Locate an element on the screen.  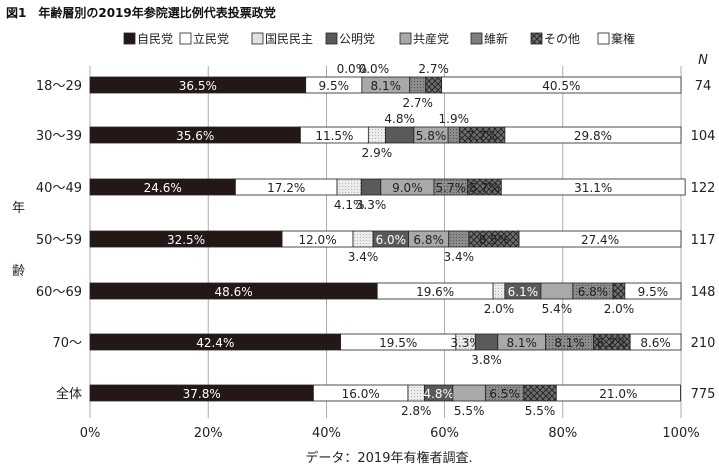
category-label: 30〜39 is located at coordinates (59, 136).